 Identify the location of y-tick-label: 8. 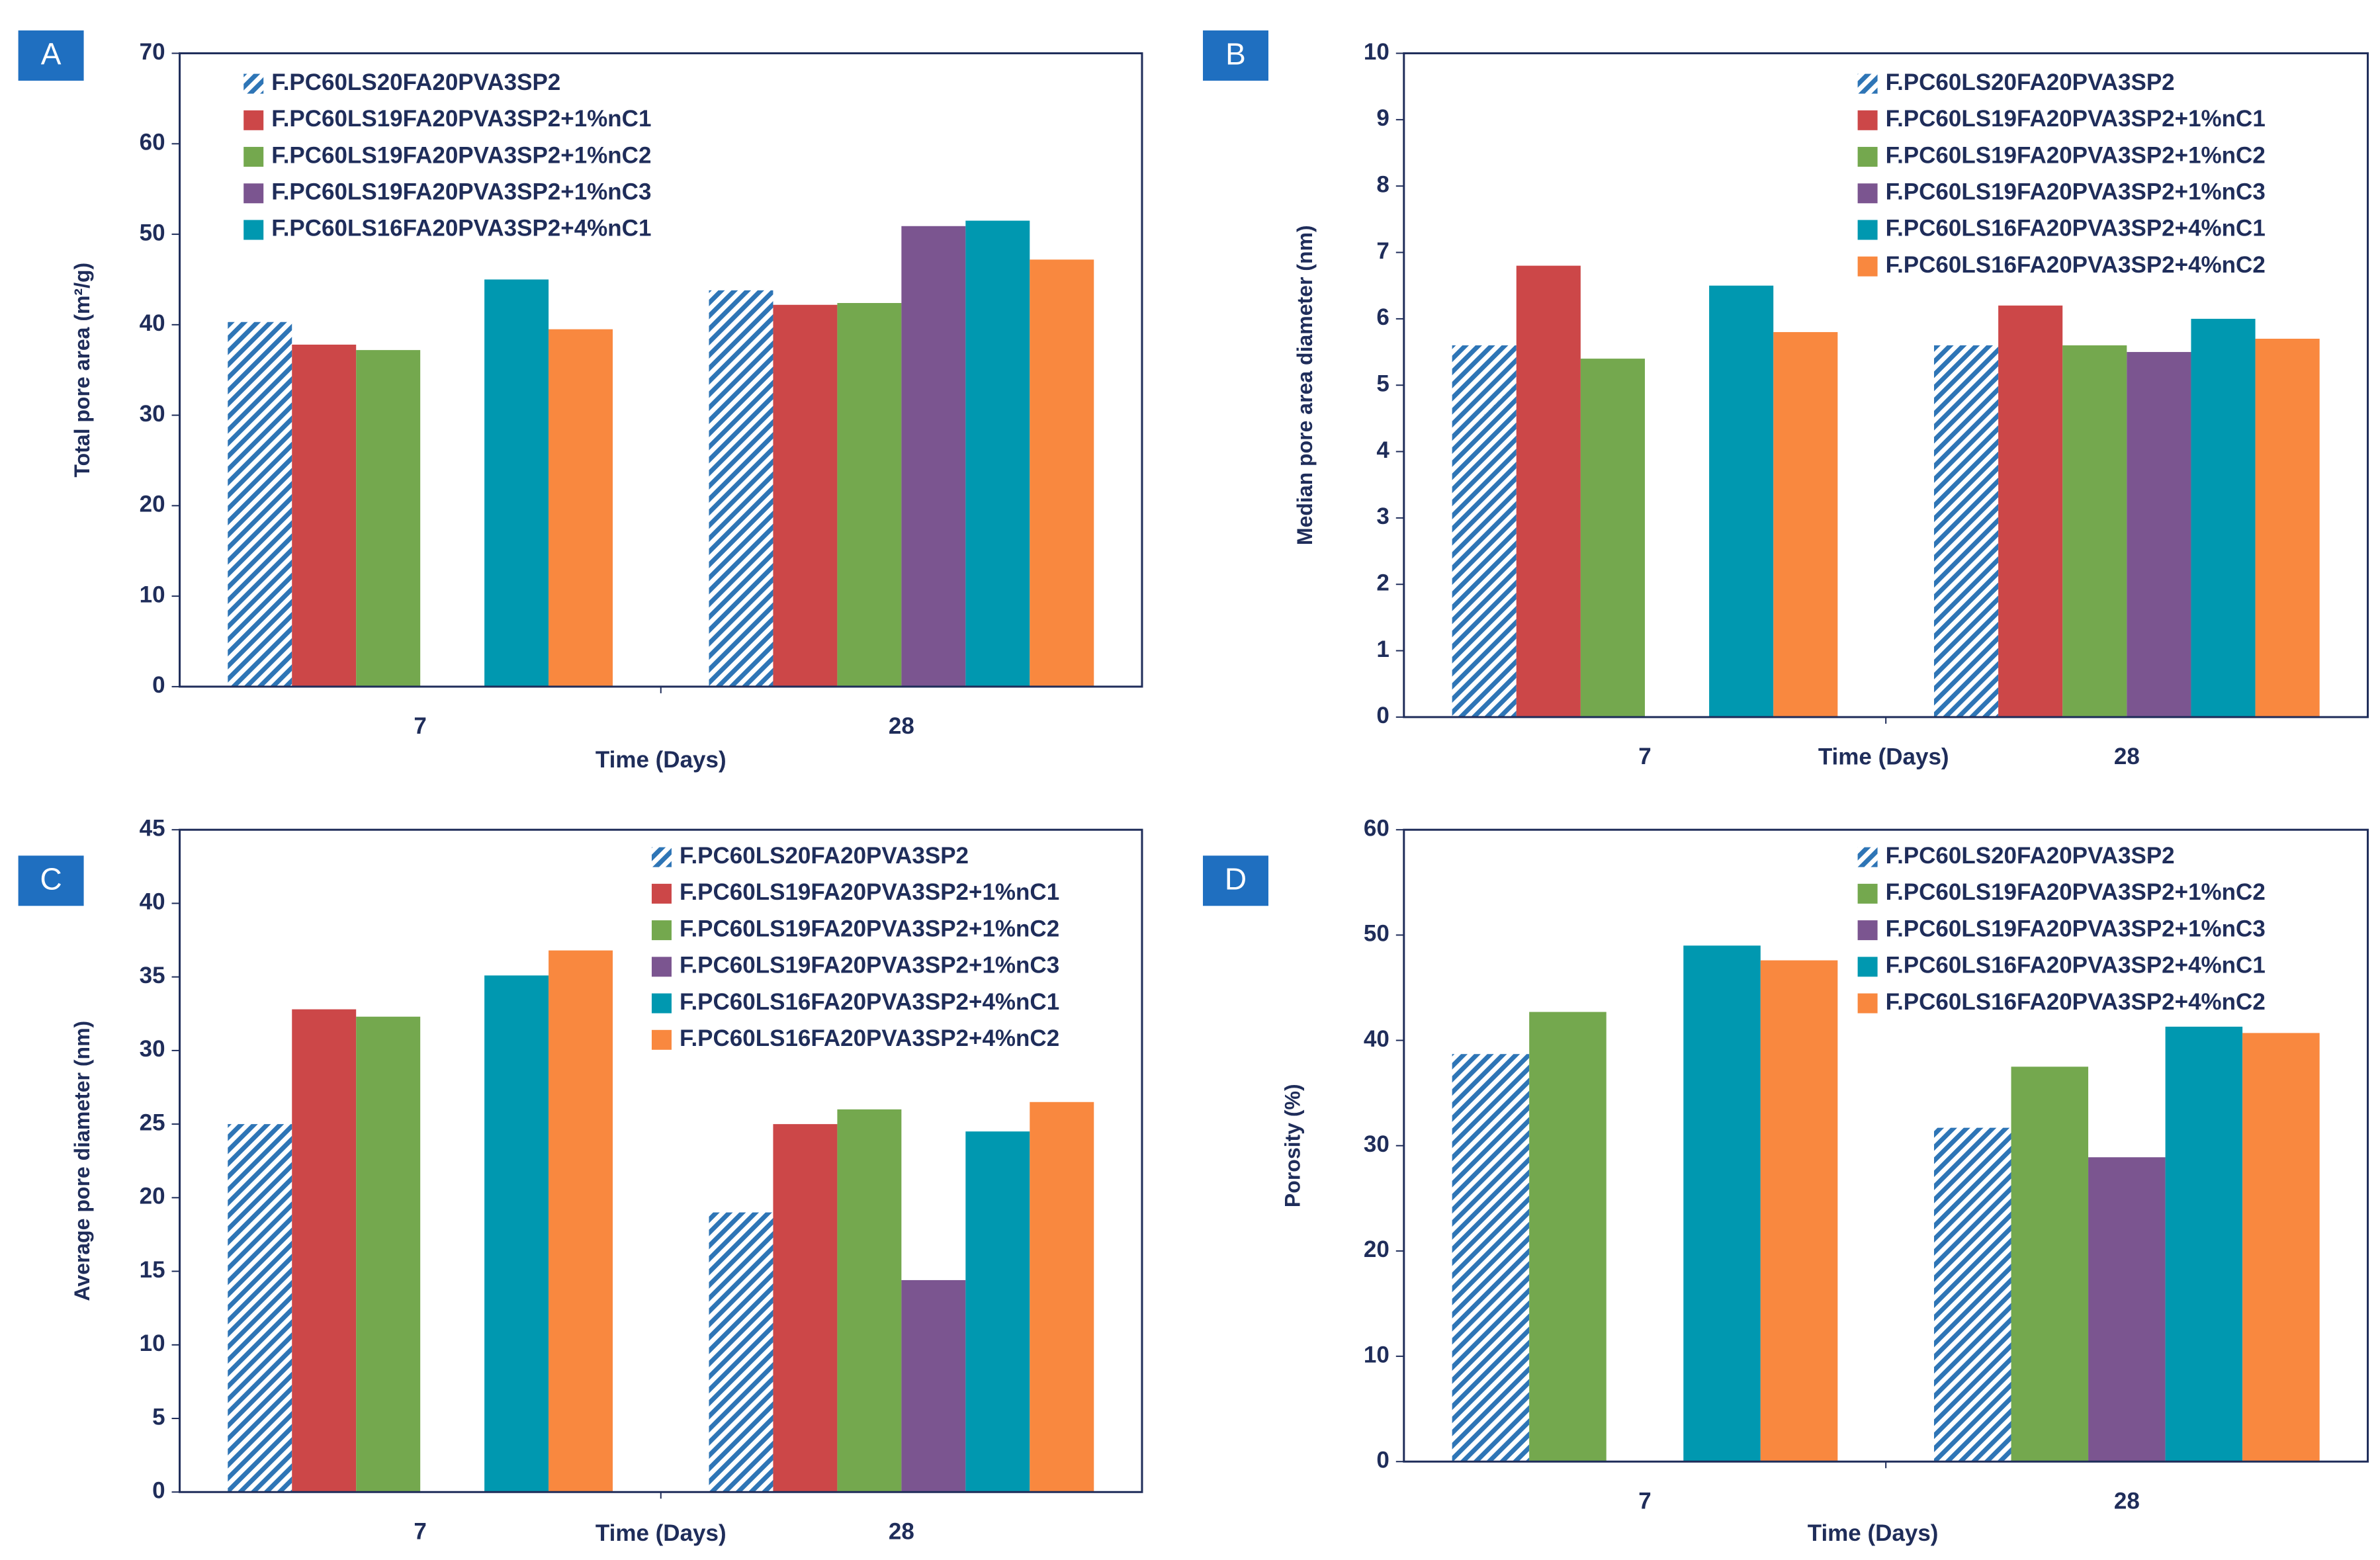
(1382, 184).